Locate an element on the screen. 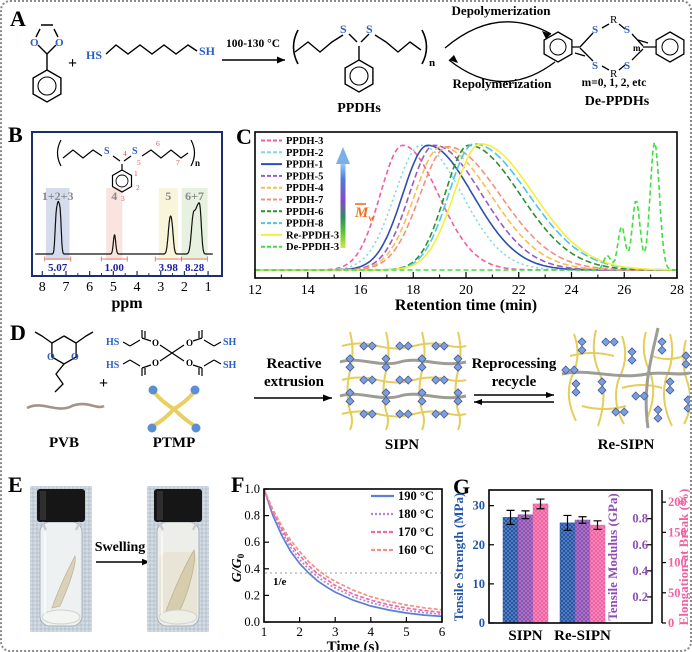  repoly-arrow is located at coordinates (502, 71).